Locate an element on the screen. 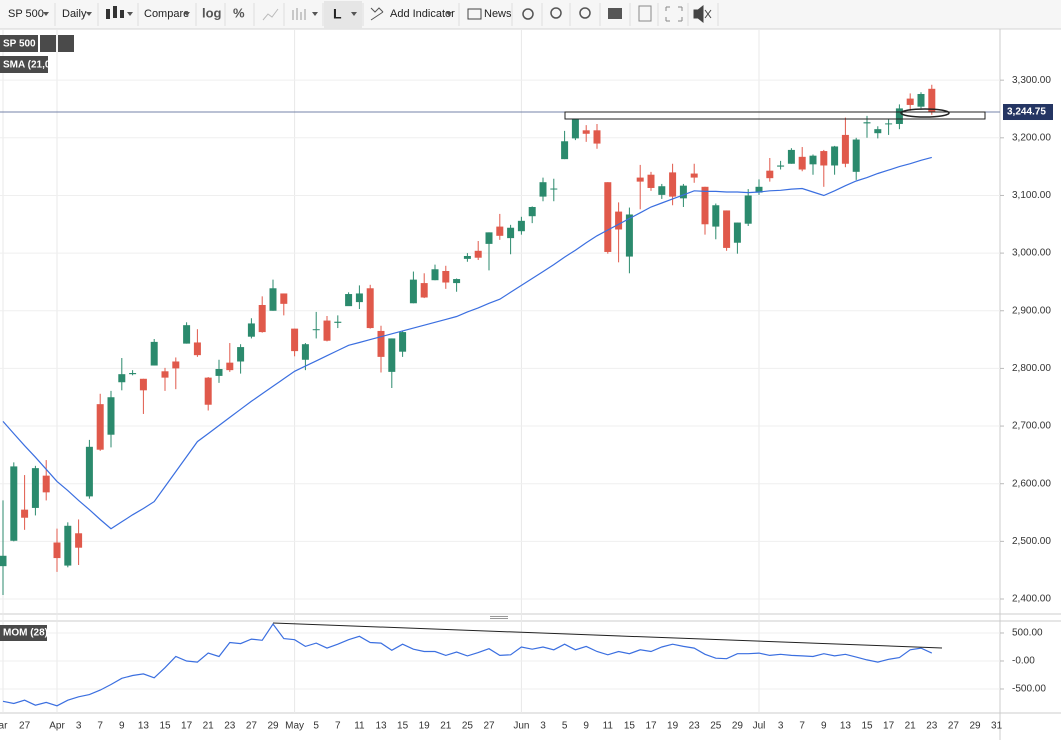  x-tick-label: 31 is located at coordinates (997, 726).